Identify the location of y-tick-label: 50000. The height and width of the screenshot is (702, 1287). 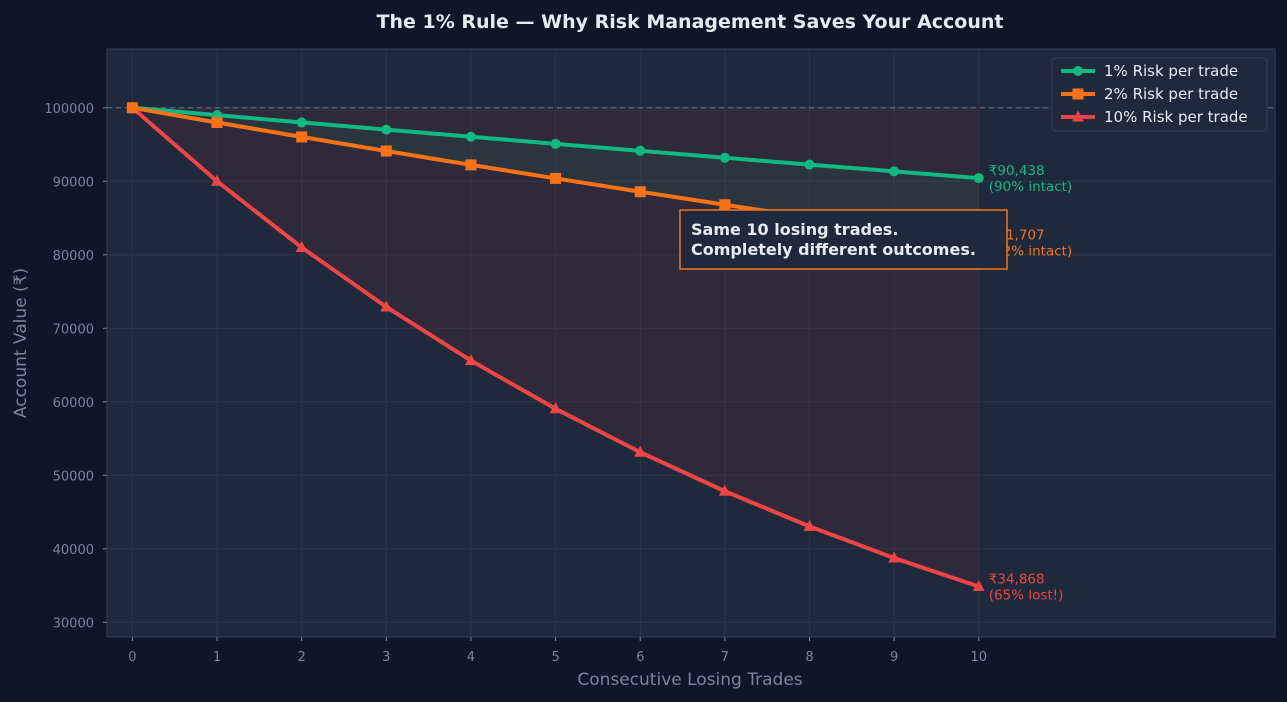
(73, 476).